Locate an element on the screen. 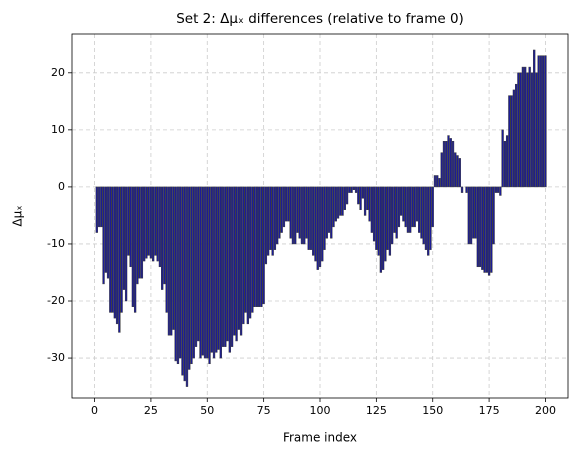 The width and height of the screenshot is (577, 457). x-tick-label: 75 is located at coordinates (264, 410).